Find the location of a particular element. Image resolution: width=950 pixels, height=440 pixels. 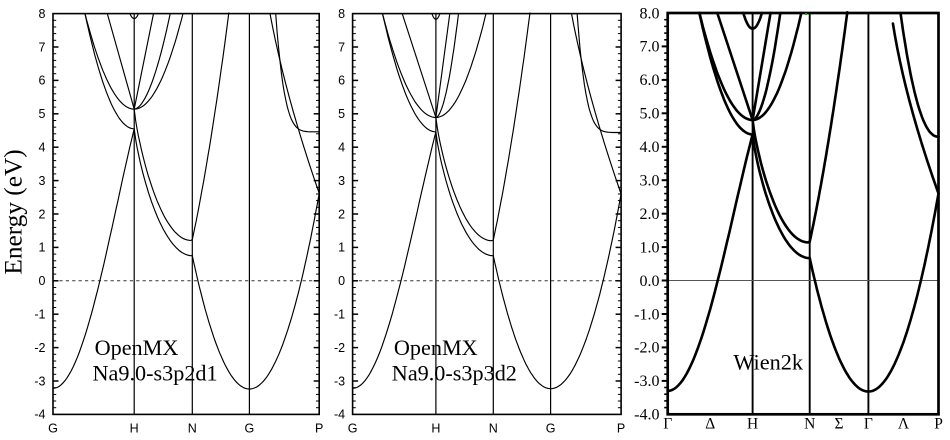

svg-text: 2.0 is located at coordinates (650, 214).